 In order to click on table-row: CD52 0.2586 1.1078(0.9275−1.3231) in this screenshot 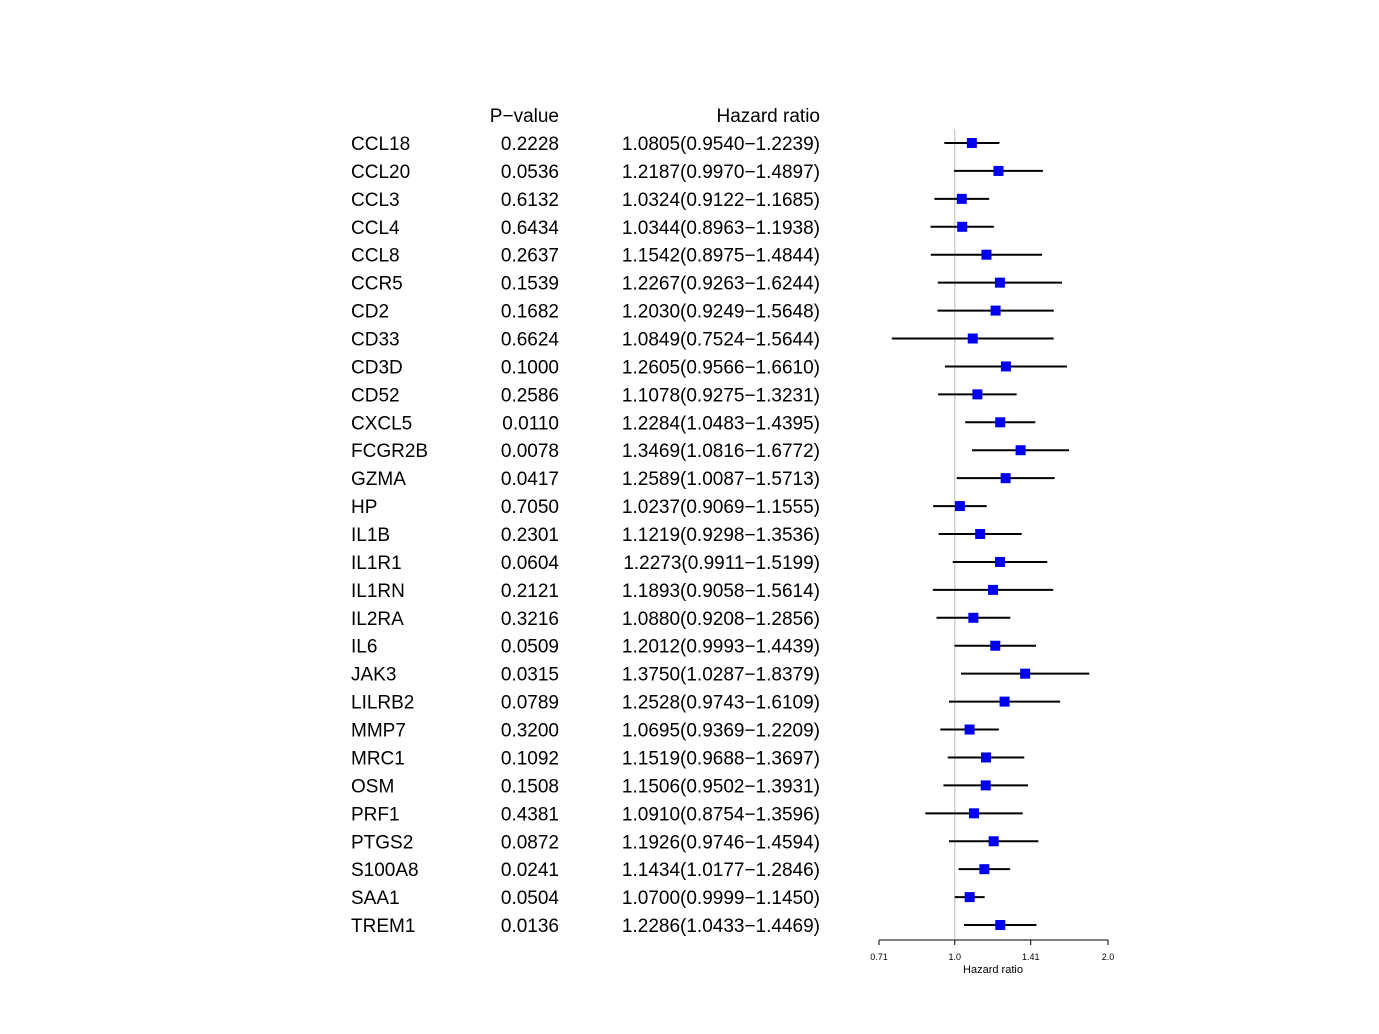, I will do `click(585, 395)`.